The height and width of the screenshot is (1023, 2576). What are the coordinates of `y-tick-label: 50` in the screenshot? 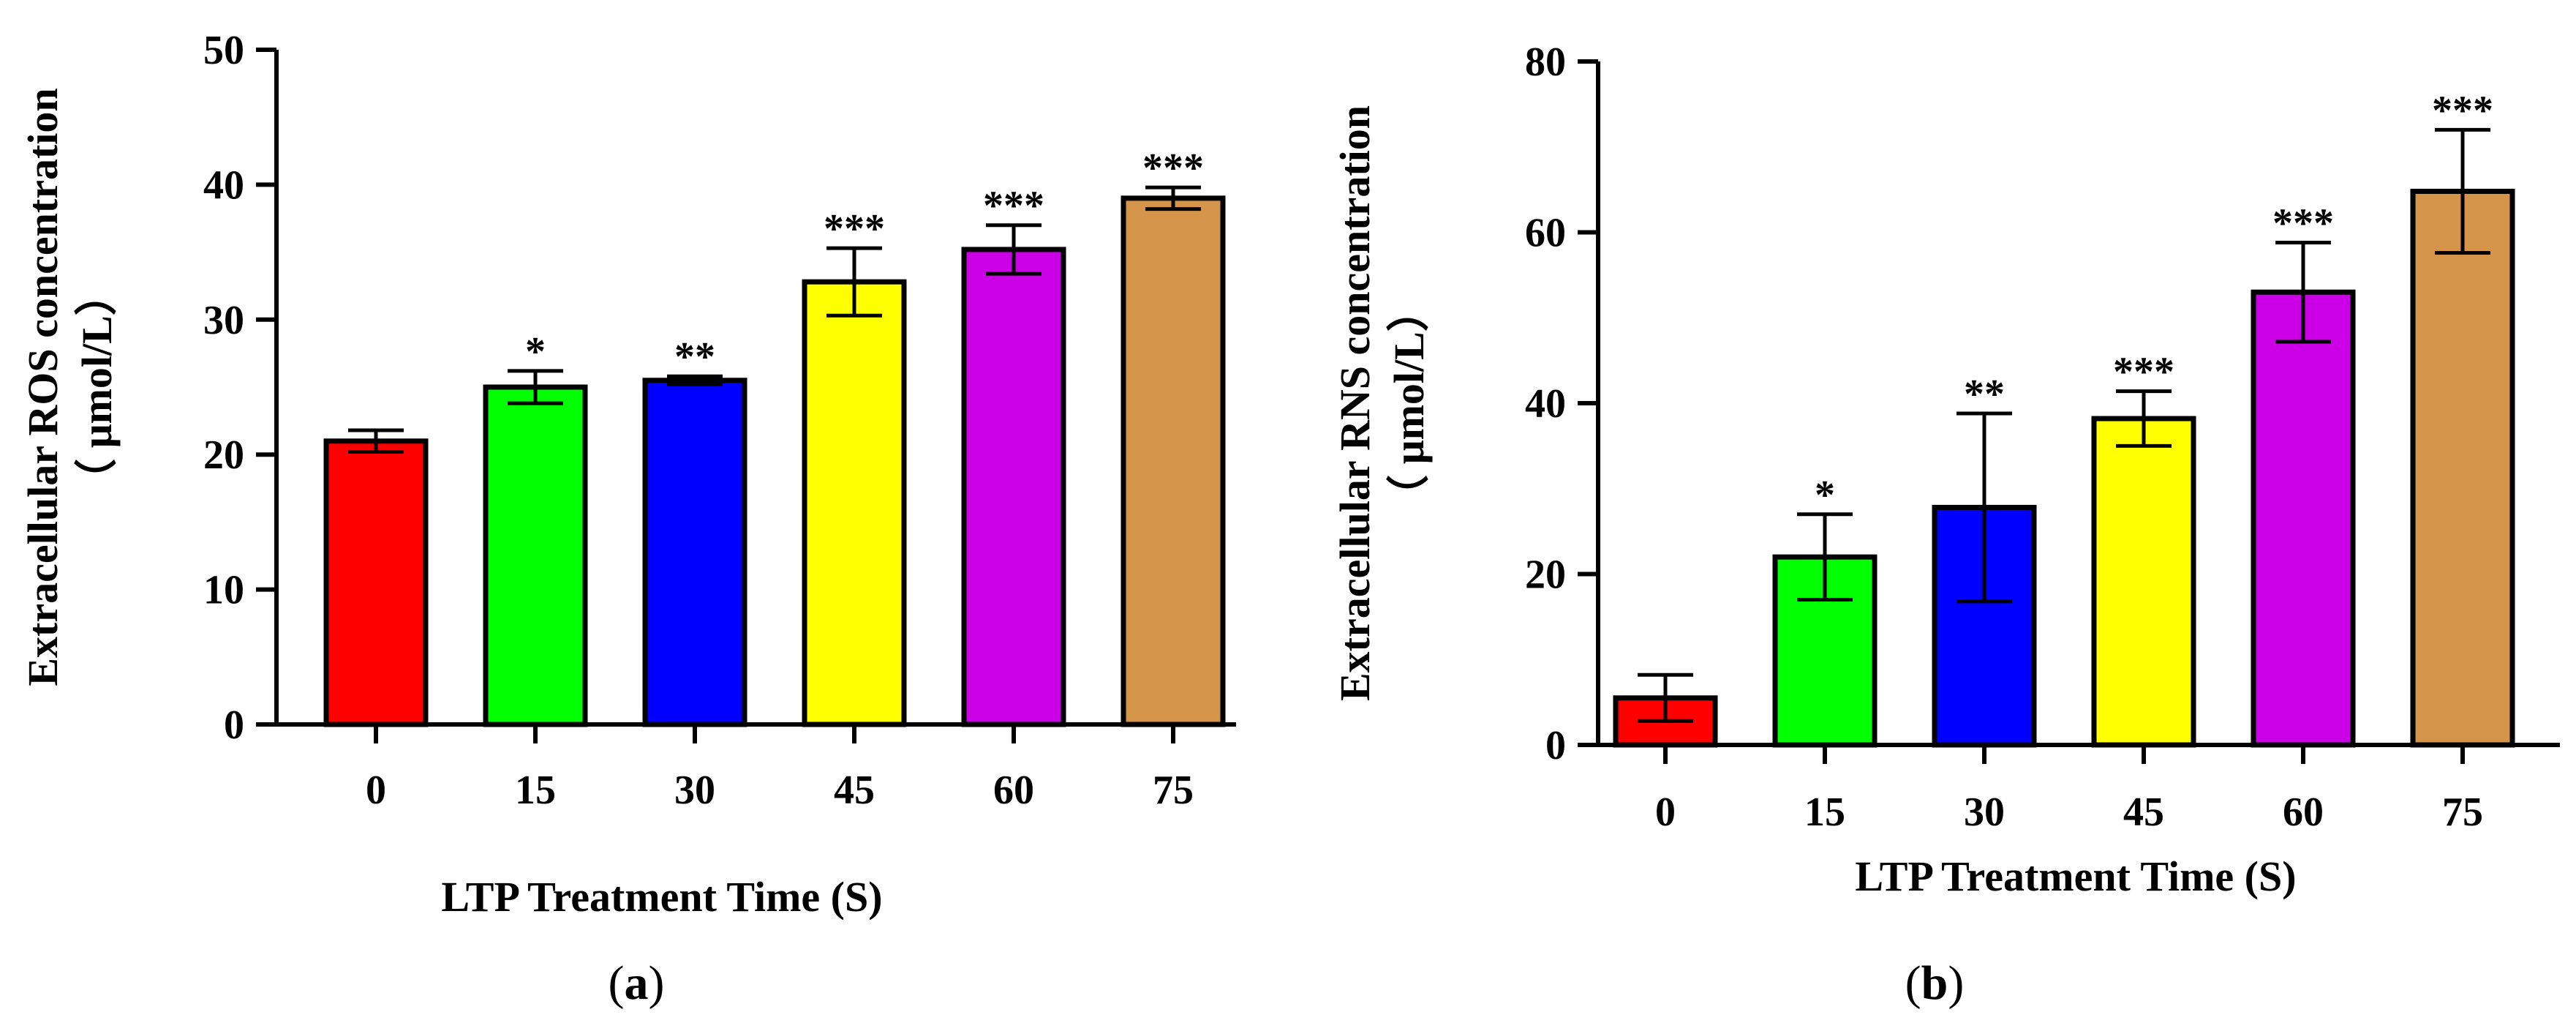 It's located at (223, 50).